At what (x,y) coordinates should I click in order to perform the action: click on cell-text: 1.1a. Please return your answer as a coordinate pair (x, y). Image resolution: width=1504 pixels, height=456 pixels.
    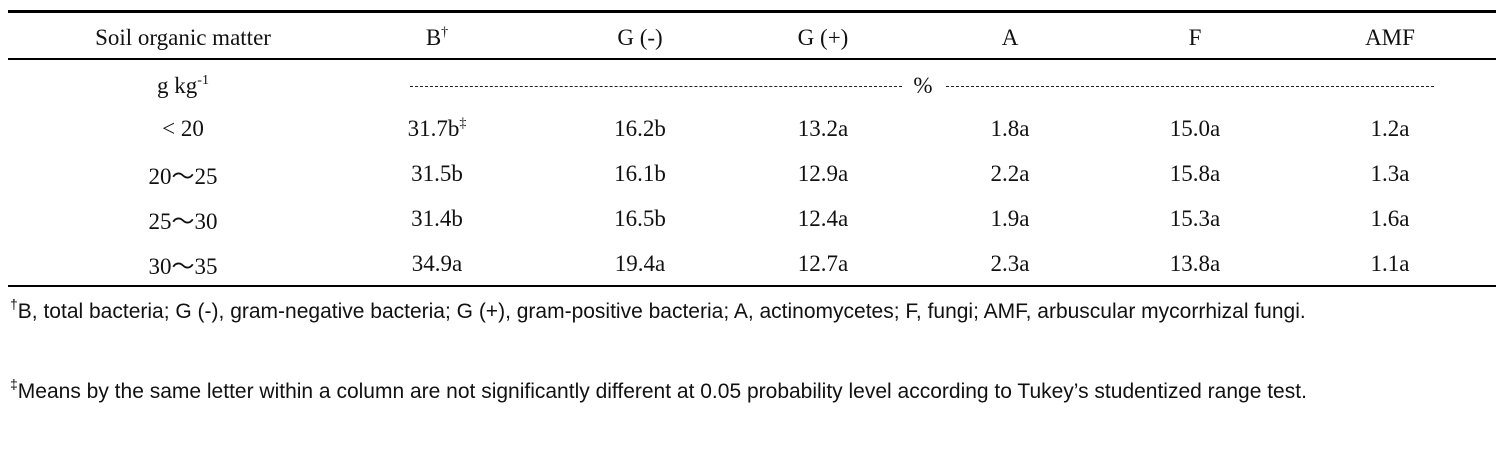
    Looking at the image, I should click on (1390, 263).